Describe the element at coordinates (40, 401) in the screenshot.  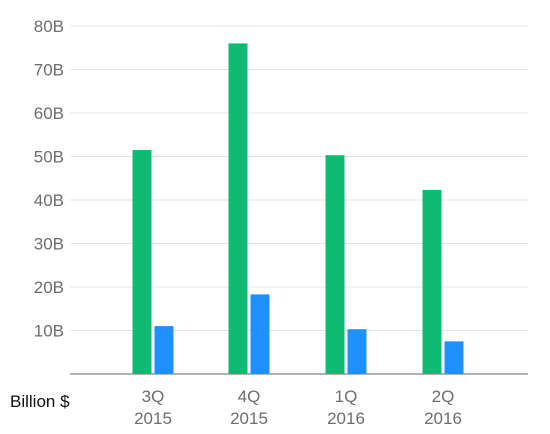
I see `unit-label: Billion $` at that location.